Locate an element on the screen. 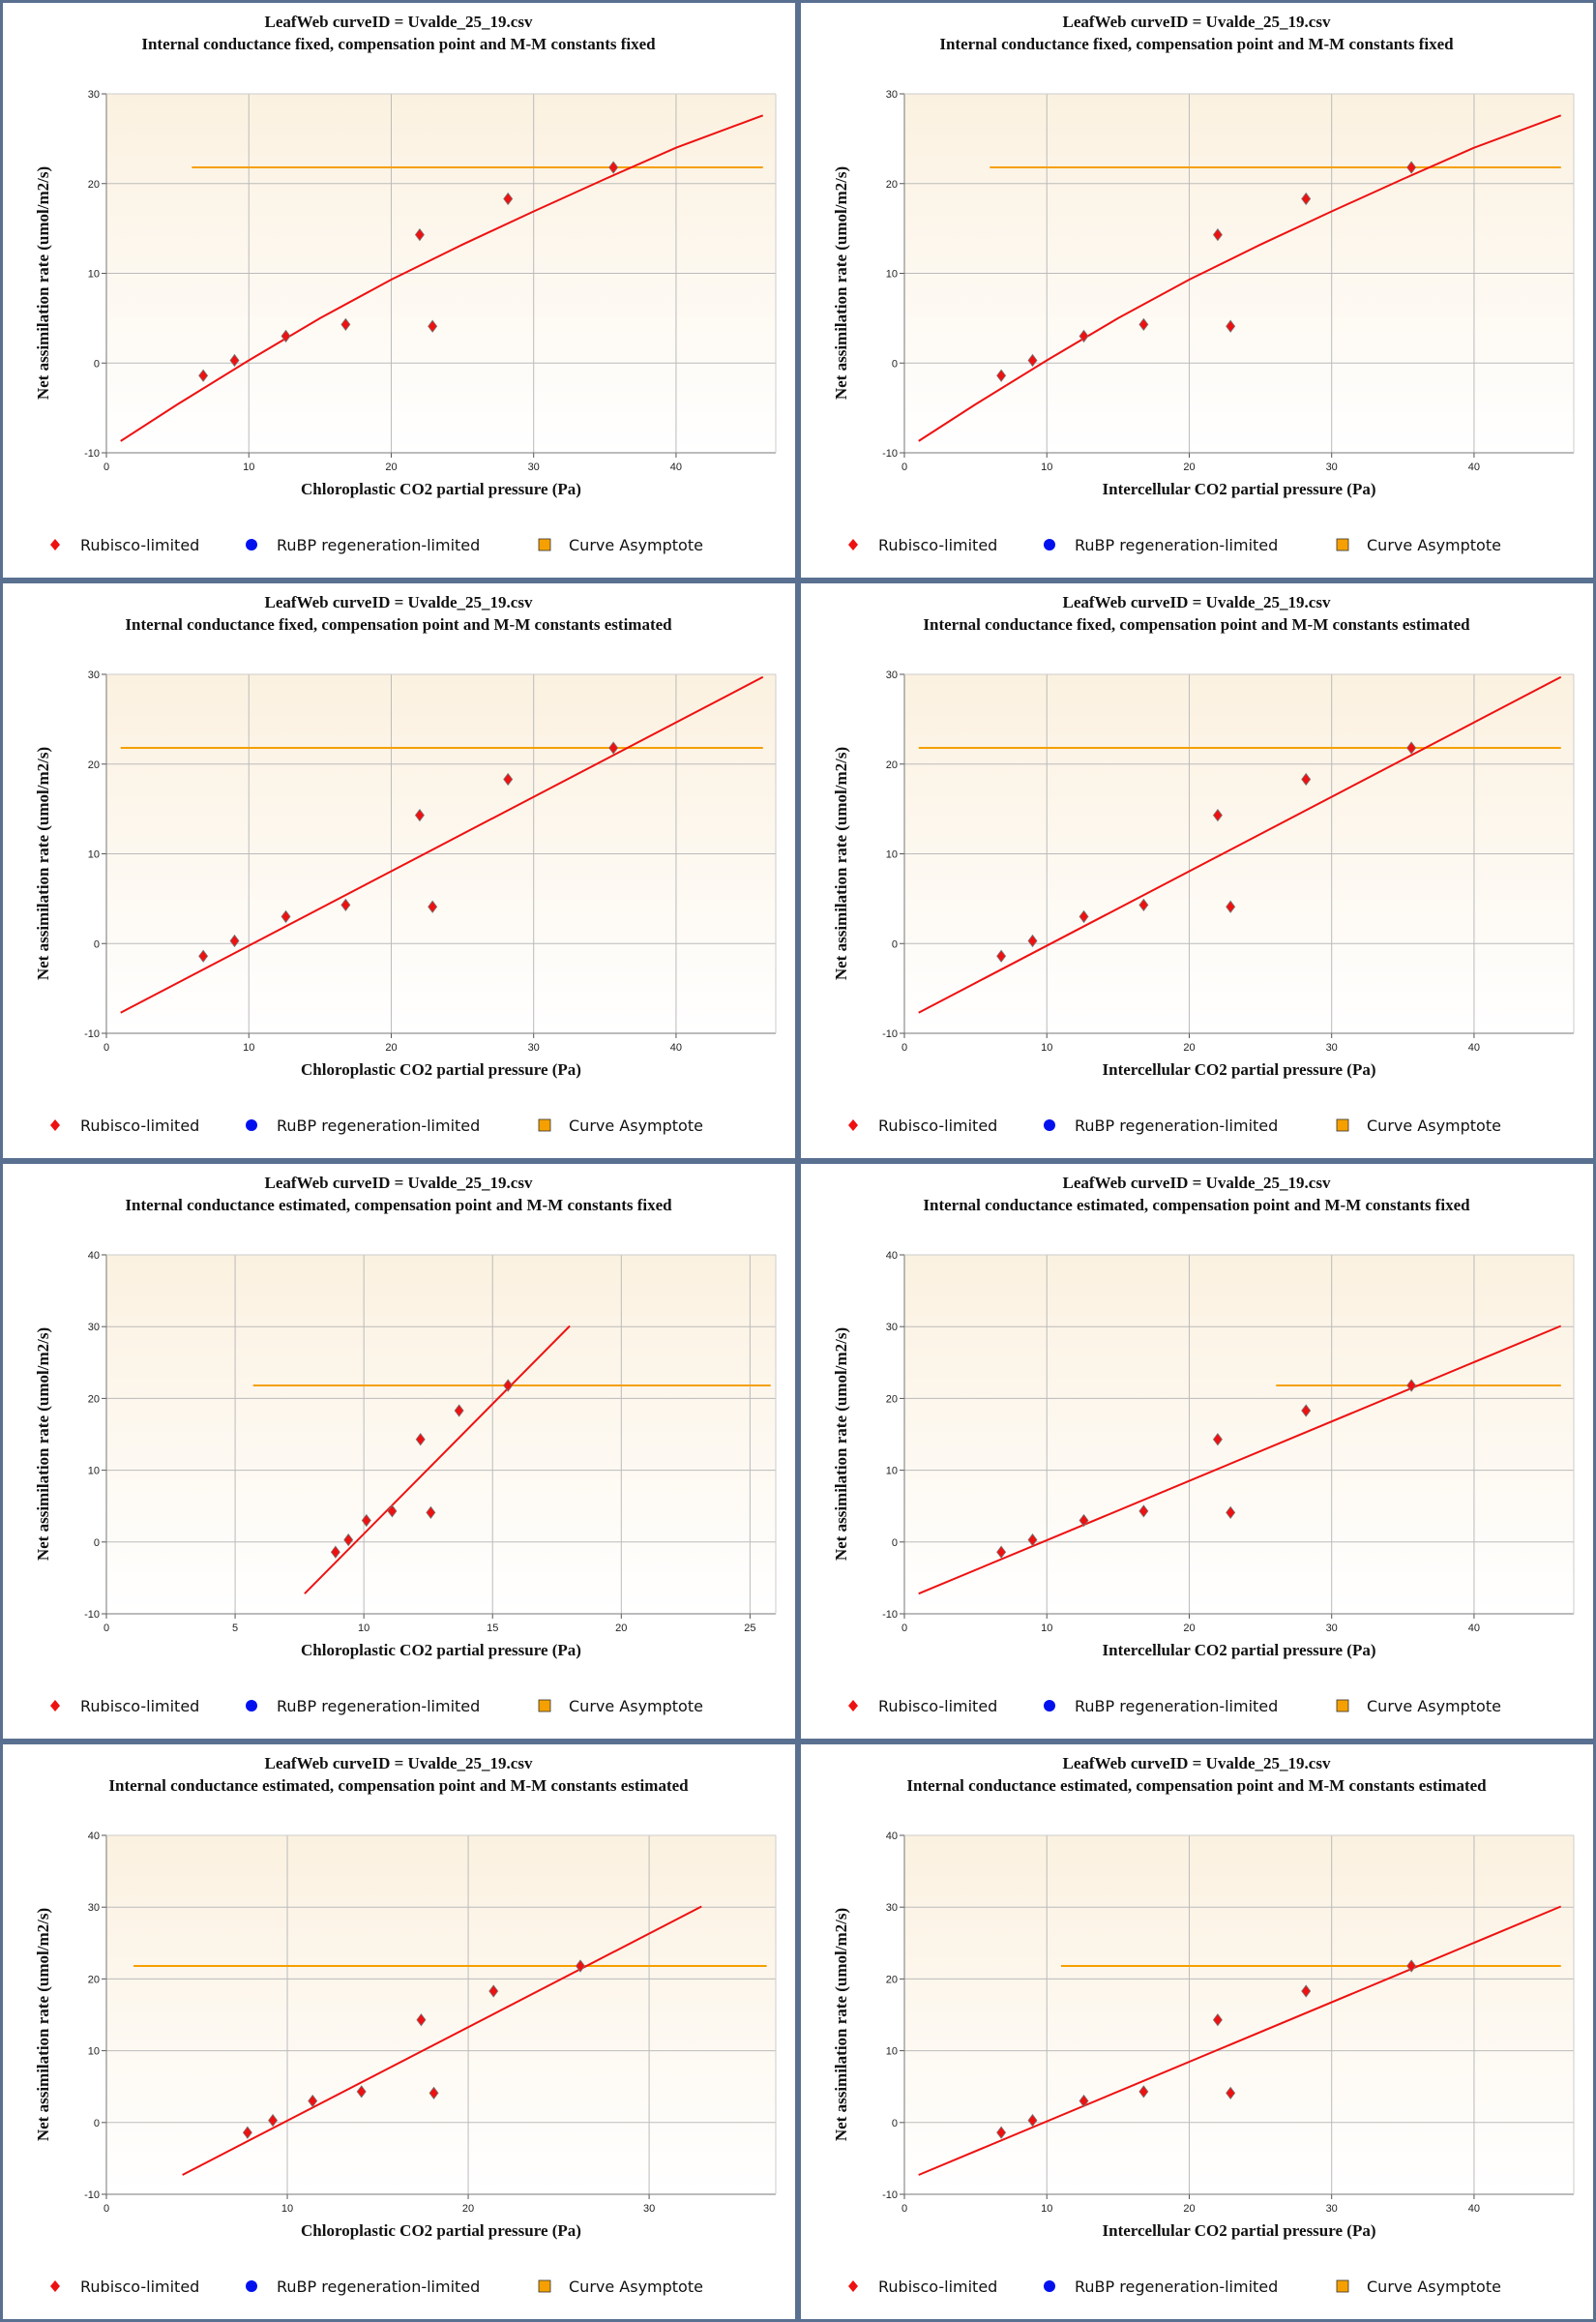  y-tick-label: 20 is located at coordinates (94, 1979).